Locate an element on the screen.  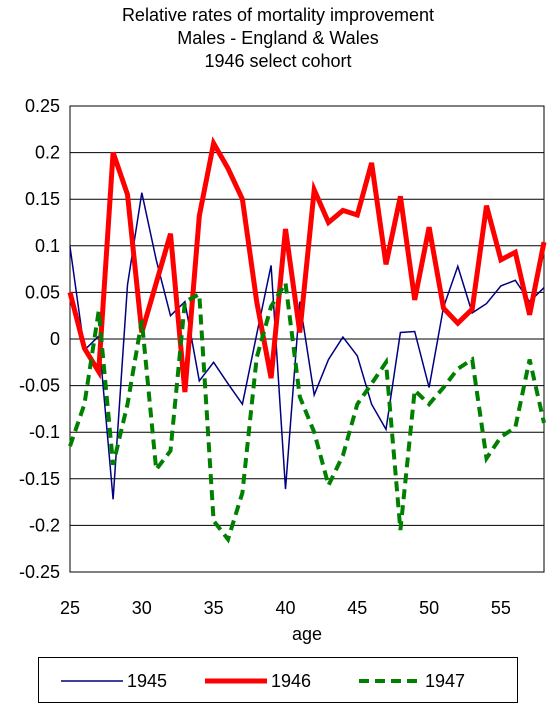
legend-label-1946: 1946 is located at coordinates (291, 680).